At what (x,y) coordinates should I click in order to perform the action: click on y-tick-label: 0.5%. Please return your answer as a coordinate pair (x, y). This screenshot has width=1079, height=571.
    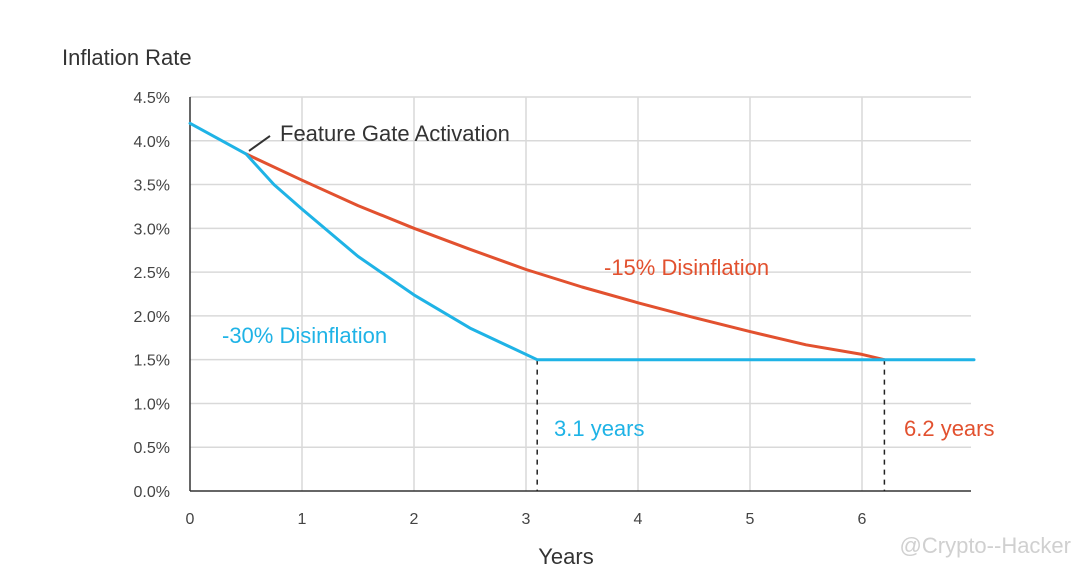
    Looking at the image, I should click on (152, 448).